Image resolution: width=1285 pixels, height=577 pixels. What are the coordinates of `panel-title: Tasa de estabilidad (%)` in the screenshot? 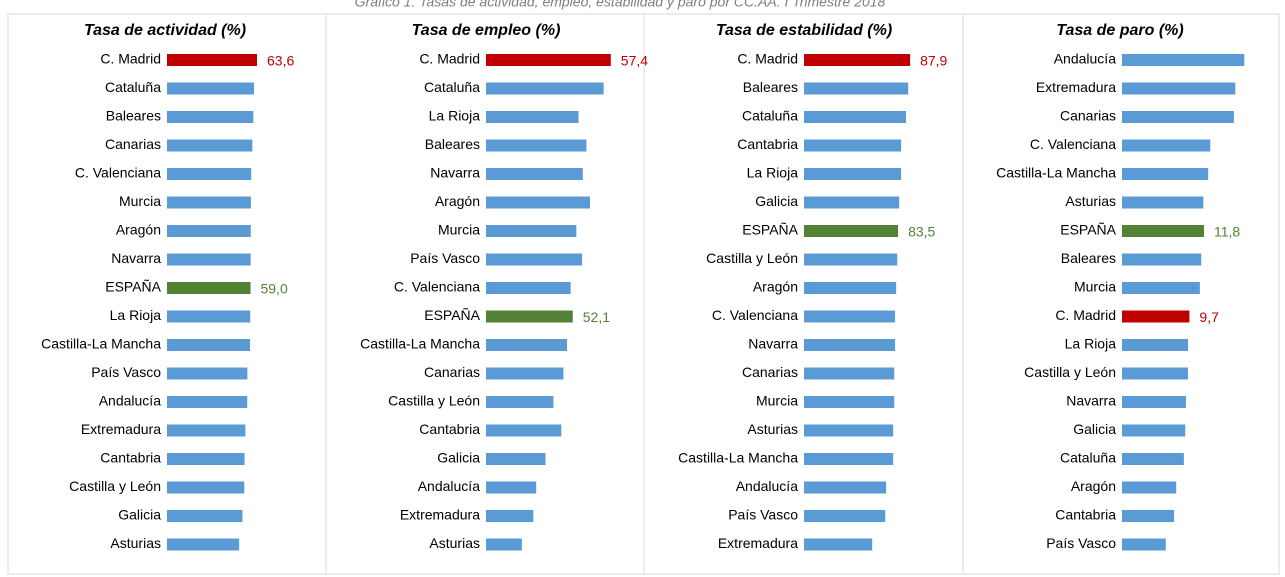 It's located at (804, 30).